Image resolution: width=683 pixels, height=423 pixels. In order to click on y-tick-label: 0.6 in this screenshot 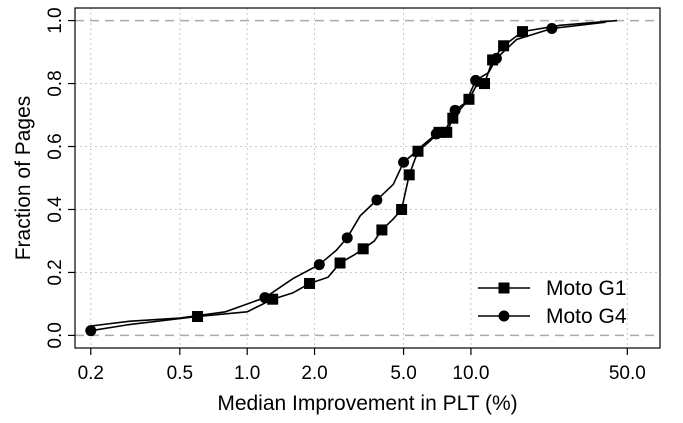, I will do `click(55, 146)`.